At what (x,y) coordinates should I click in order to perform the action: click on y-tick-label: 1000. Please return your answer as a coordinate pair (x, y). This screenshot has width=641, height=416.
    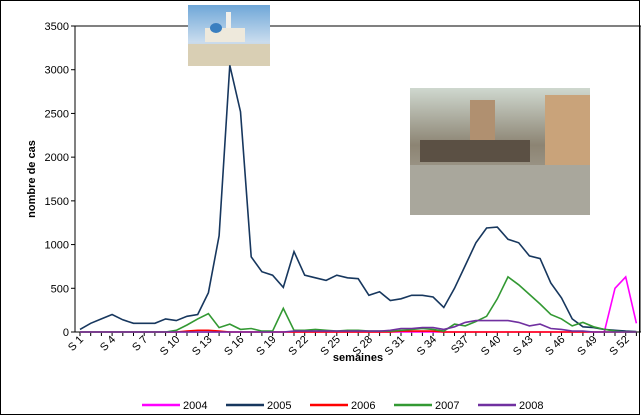
    Looking at the image, I should click on (57, 246).